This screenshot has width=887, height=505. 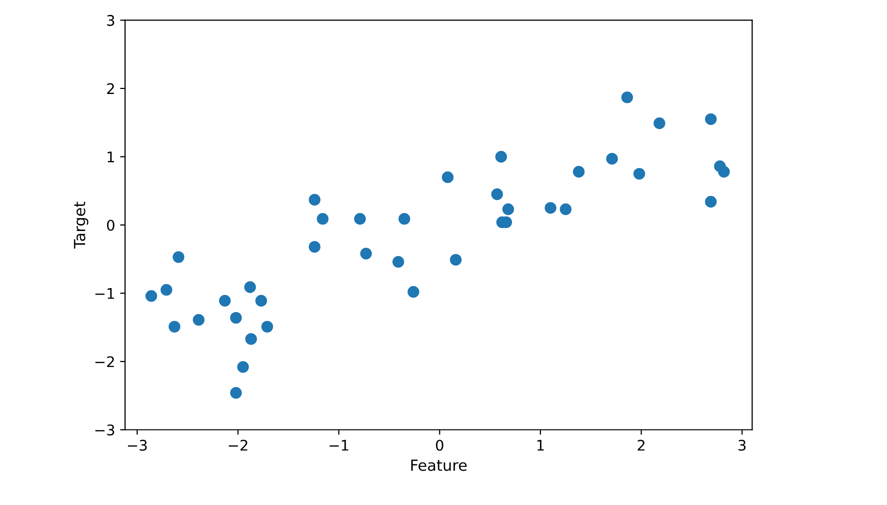 I want to click on x-tick-label: −2, so click(x=238, y=445).